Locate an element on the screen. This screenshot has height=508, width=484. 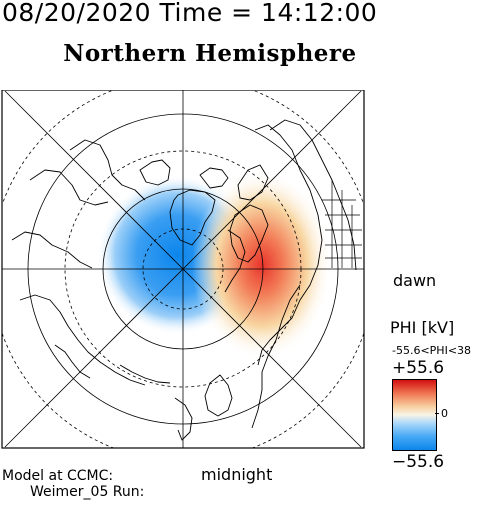
date-time-header: 08/20/2020 Time = 14:12:00 is located at coordinates (190, 13).